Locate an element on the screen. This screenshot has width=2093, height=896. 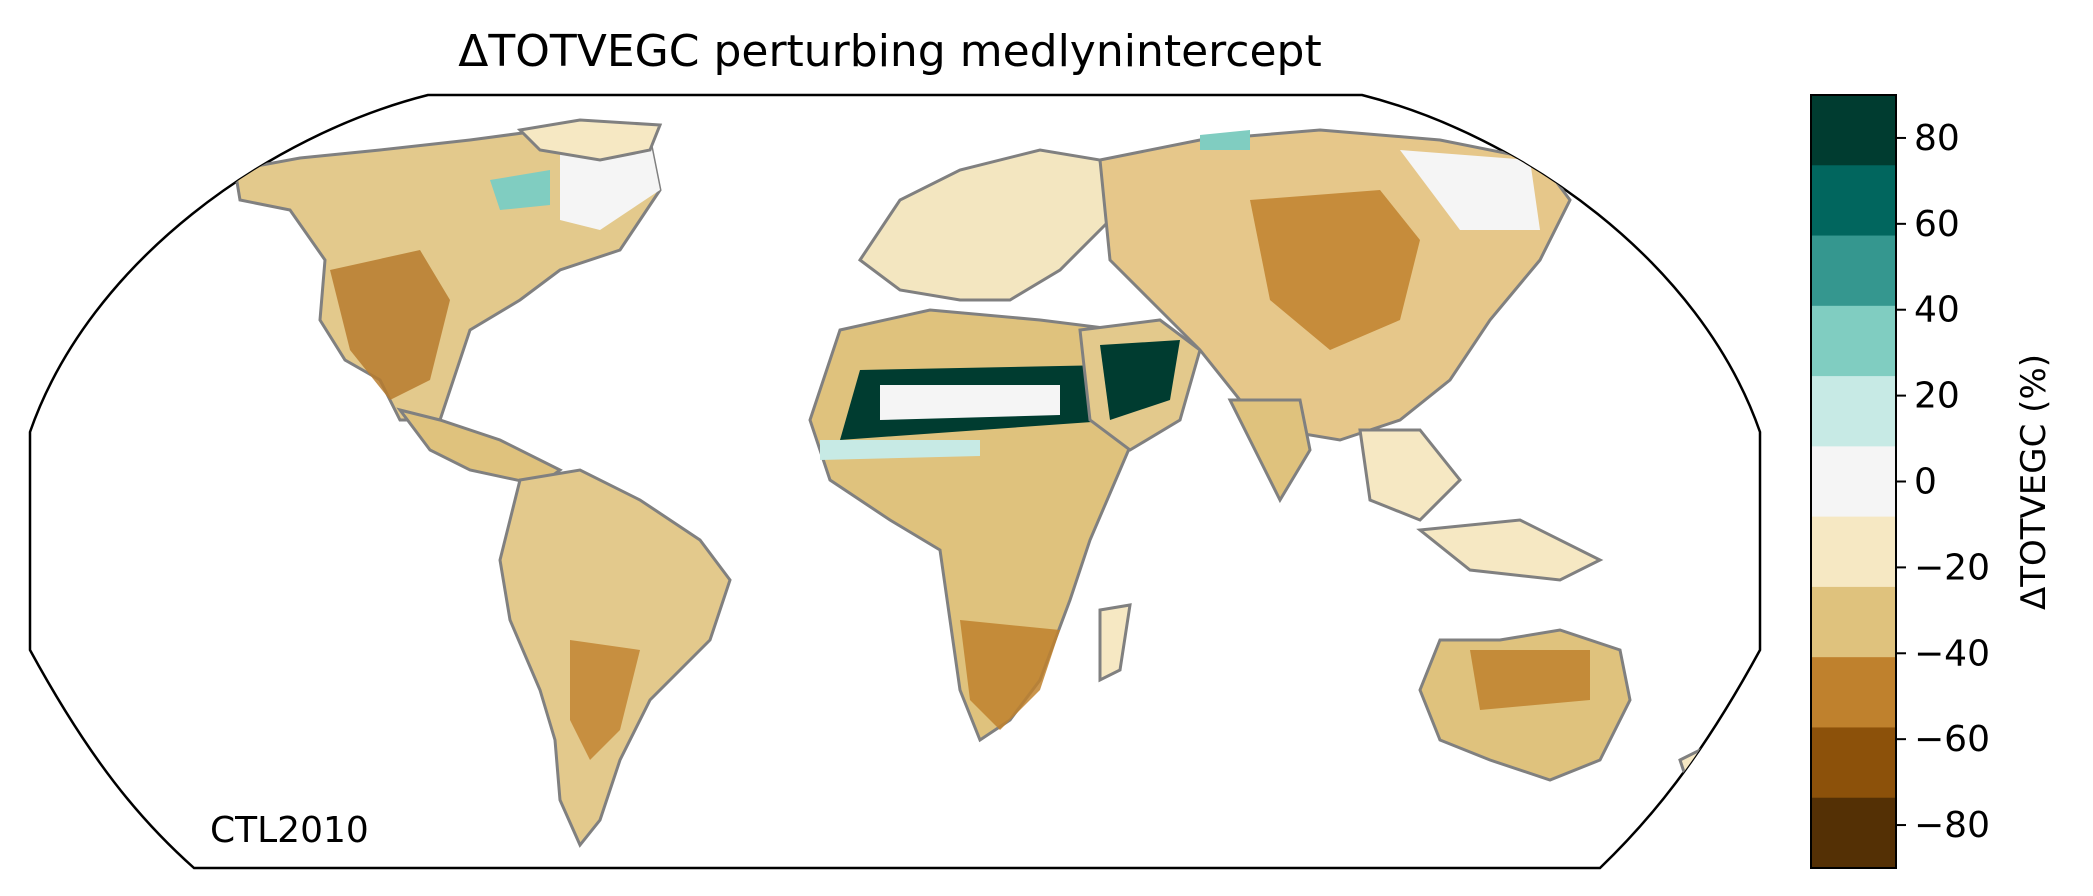
colorbar-tick-label: 20 is located at coordinates (1937, 396).